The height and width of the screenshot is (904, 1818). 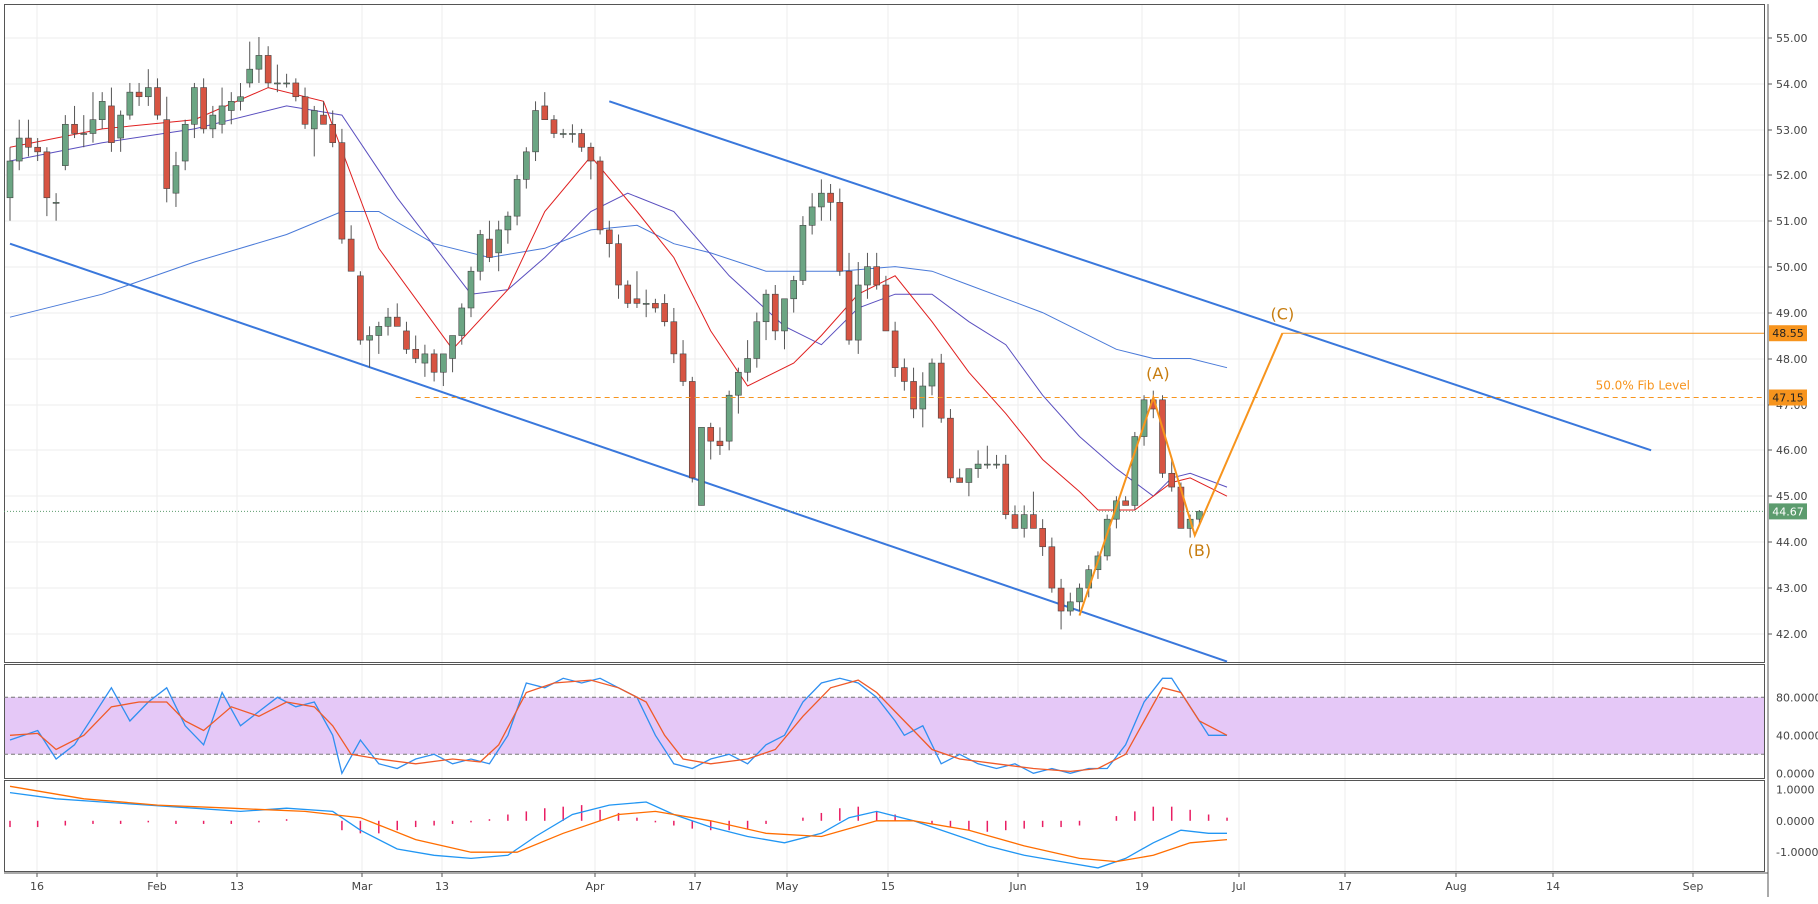 I want to click on abc-projection: (A) (B) (C), so click(x=1186, y=460).